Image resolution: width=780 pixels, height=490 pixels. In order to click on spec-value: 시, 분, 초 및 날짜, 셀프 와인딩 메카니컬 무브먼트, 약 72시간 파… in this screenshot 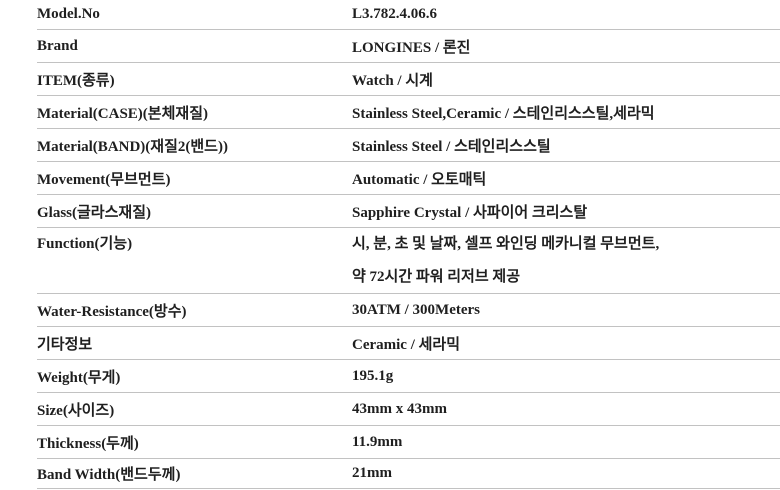, I will do `click(506, 260)`.